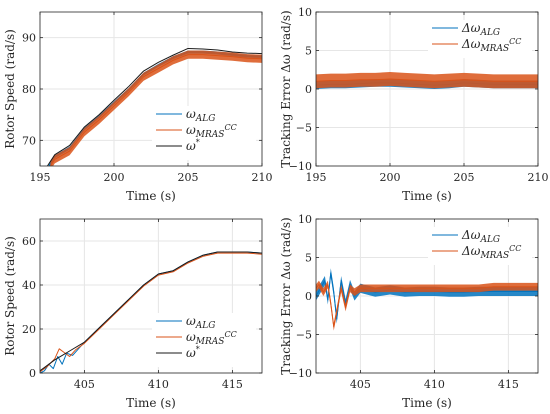 Image resolution: width=550 pixels, height=414 pixels. What do you see at coordinates (29, 89) in the screenshot?
I see `y-tick-label: 80` at bounding box center [29, 89].